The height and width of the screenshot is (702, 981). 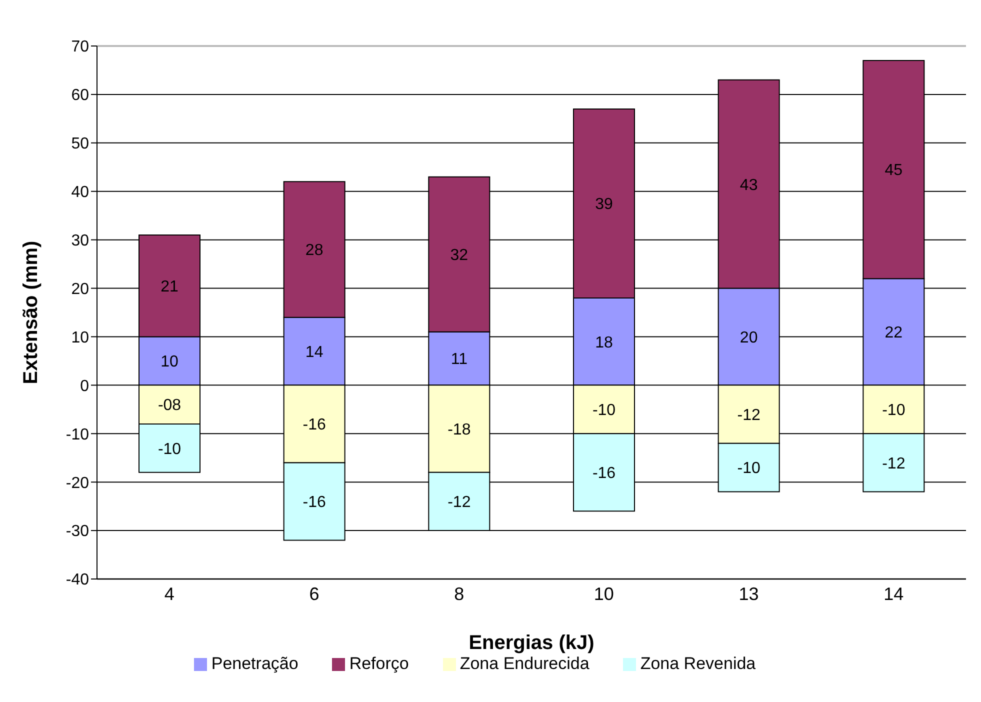 I want to click on x-tick-label: 8, so click(x=459, y=594).